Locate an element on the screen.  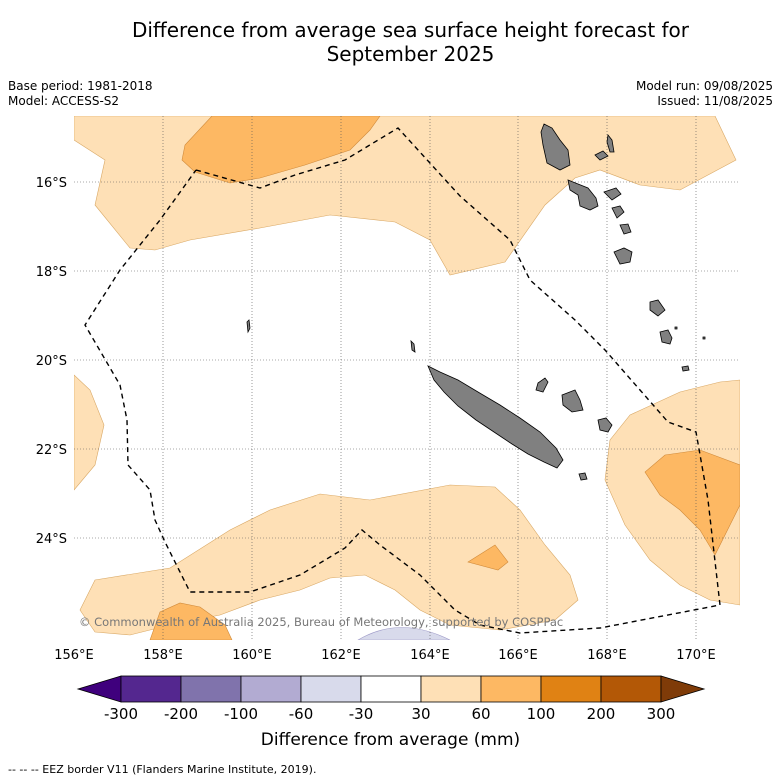
lon-label: 162°E is located at coordinates (341, 655).